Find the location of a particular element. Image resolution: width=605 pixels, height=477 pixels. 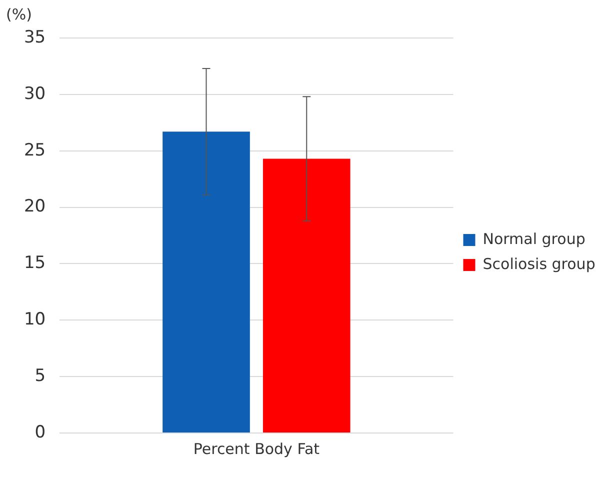

y-tick-label: 10 is located at coordinates (35, 320).